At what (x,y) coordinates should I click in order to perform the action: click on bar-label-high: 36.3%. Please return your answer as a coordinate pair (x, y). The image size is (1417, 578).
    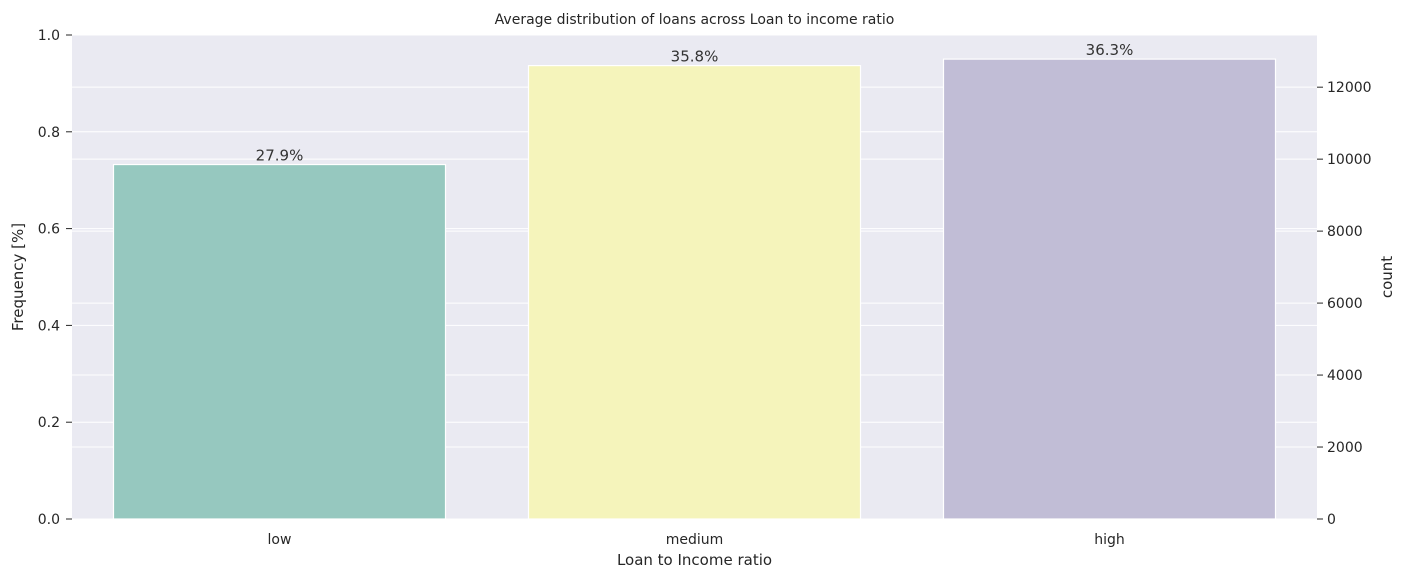
    Looking at the image, I should click on (1110, 50).